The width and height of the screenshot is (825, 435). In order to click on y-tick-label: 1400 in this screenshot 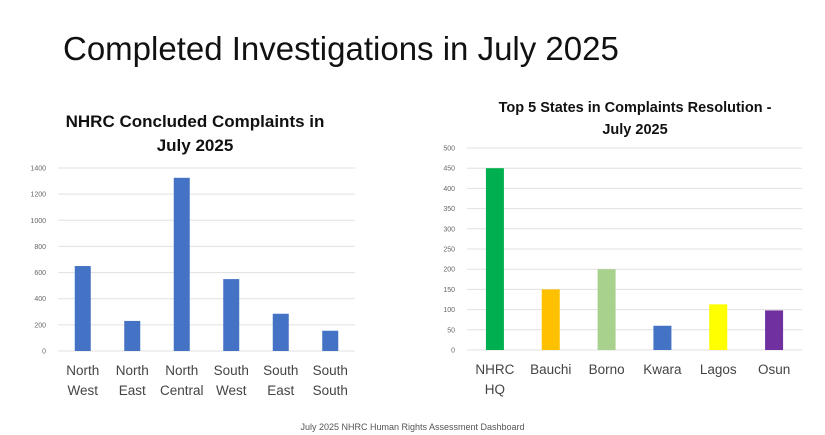, I will do `click(38, 169)`.